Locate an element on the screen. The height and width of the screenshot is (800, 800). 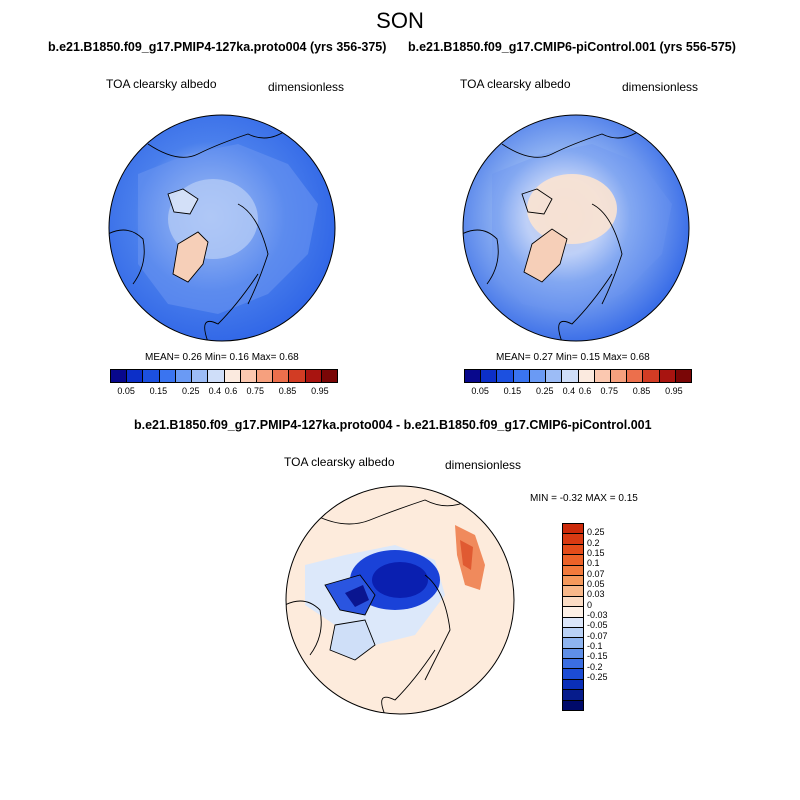
diff-colorbar-label: 0.07 is located at coordinates (596, 573).